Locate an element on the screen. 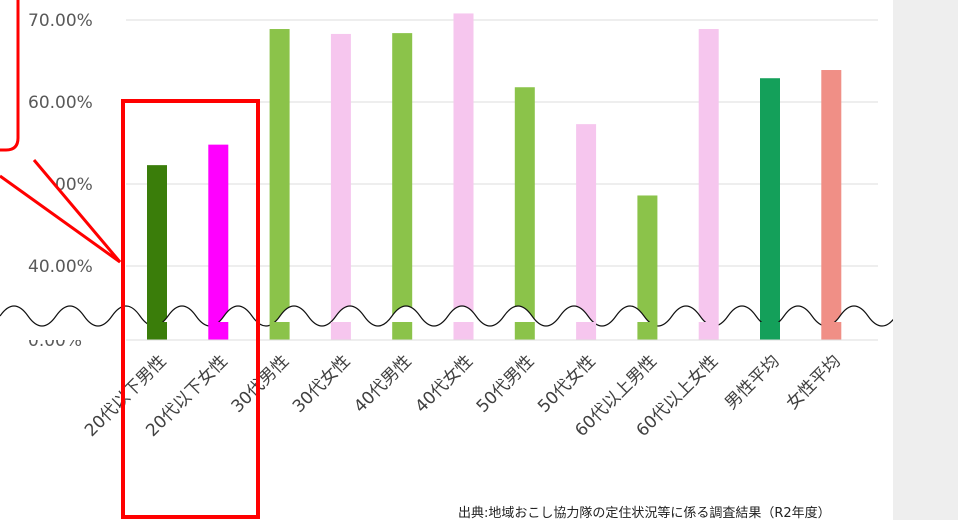  x-tick-label: 30代女性 is located at coordinates (322, 384).